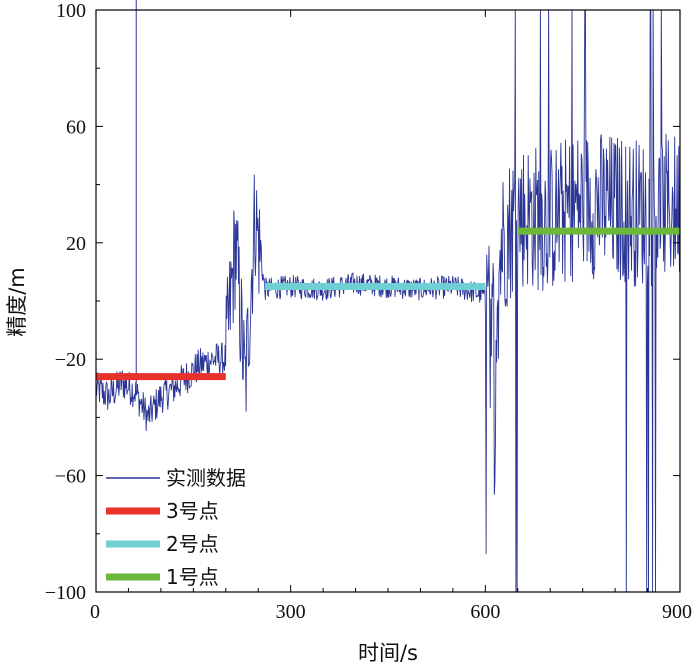 Image resolution: width=700 pixels, height=667 pixels. Describe the element at coordinates (206, 478) in the screenshot. I see `legend-label: 实测数据` at that location.